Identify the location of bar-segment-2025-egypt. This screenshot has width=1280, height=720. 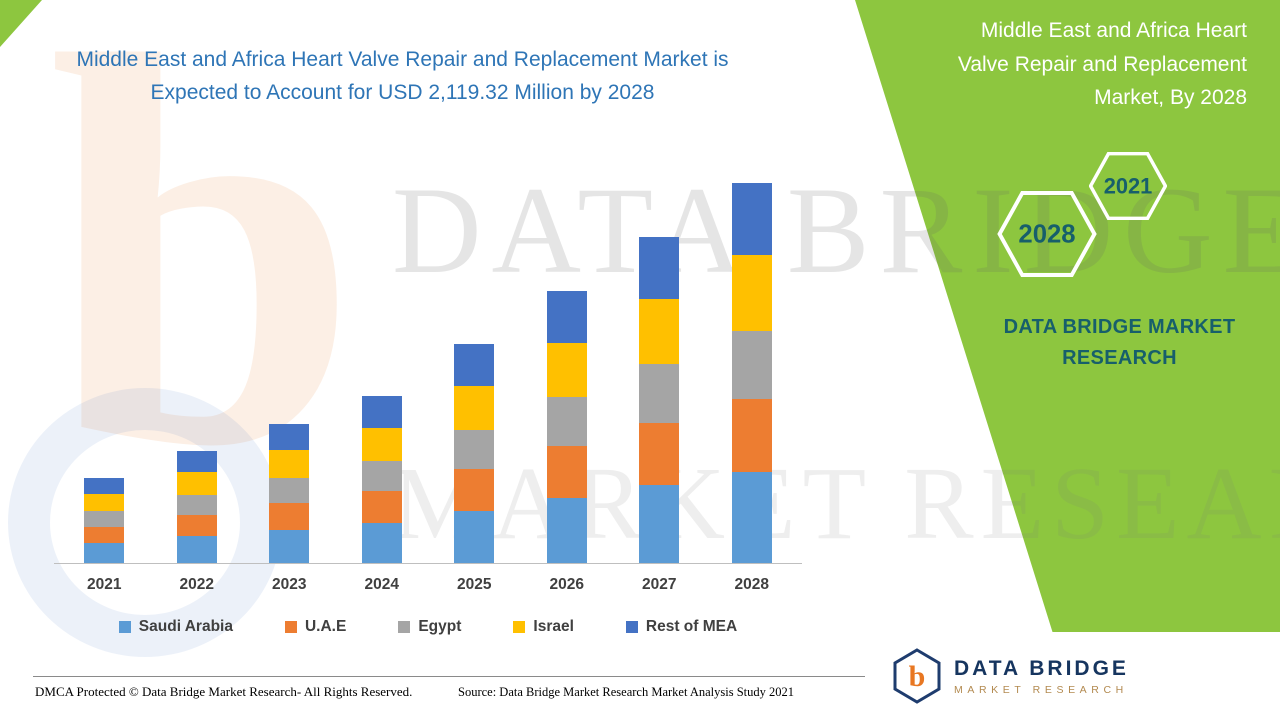
(474, 449).